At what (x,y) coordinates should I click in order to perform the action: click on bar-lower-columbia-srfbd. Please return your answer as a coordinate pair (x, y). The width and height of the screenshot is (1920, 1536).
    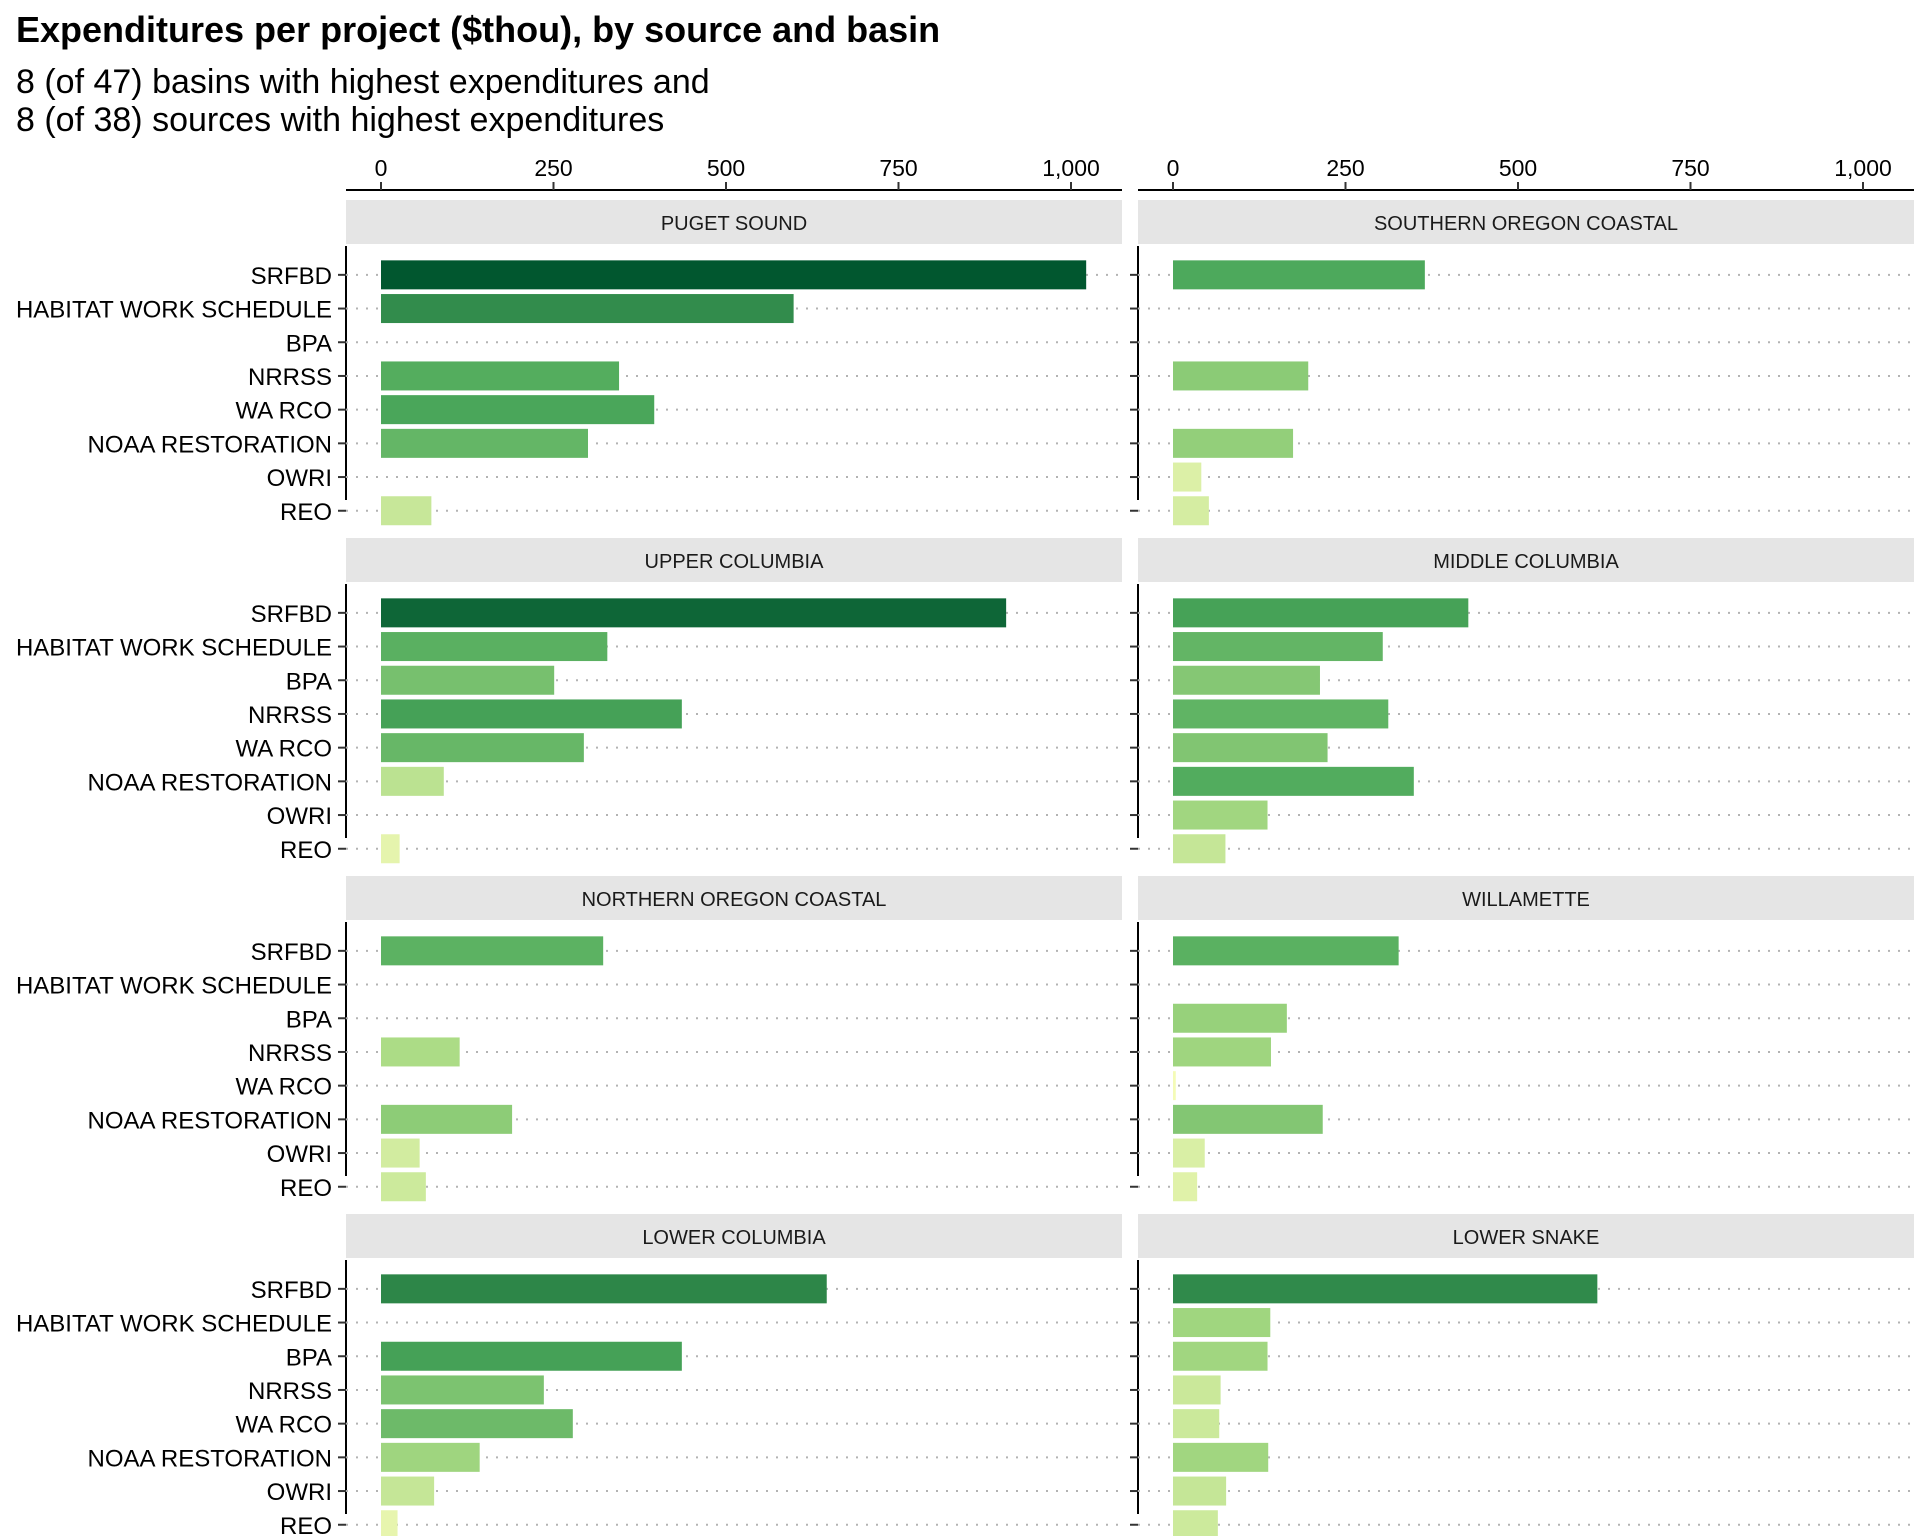
    Looking at the image, I should click on (604, 1289).